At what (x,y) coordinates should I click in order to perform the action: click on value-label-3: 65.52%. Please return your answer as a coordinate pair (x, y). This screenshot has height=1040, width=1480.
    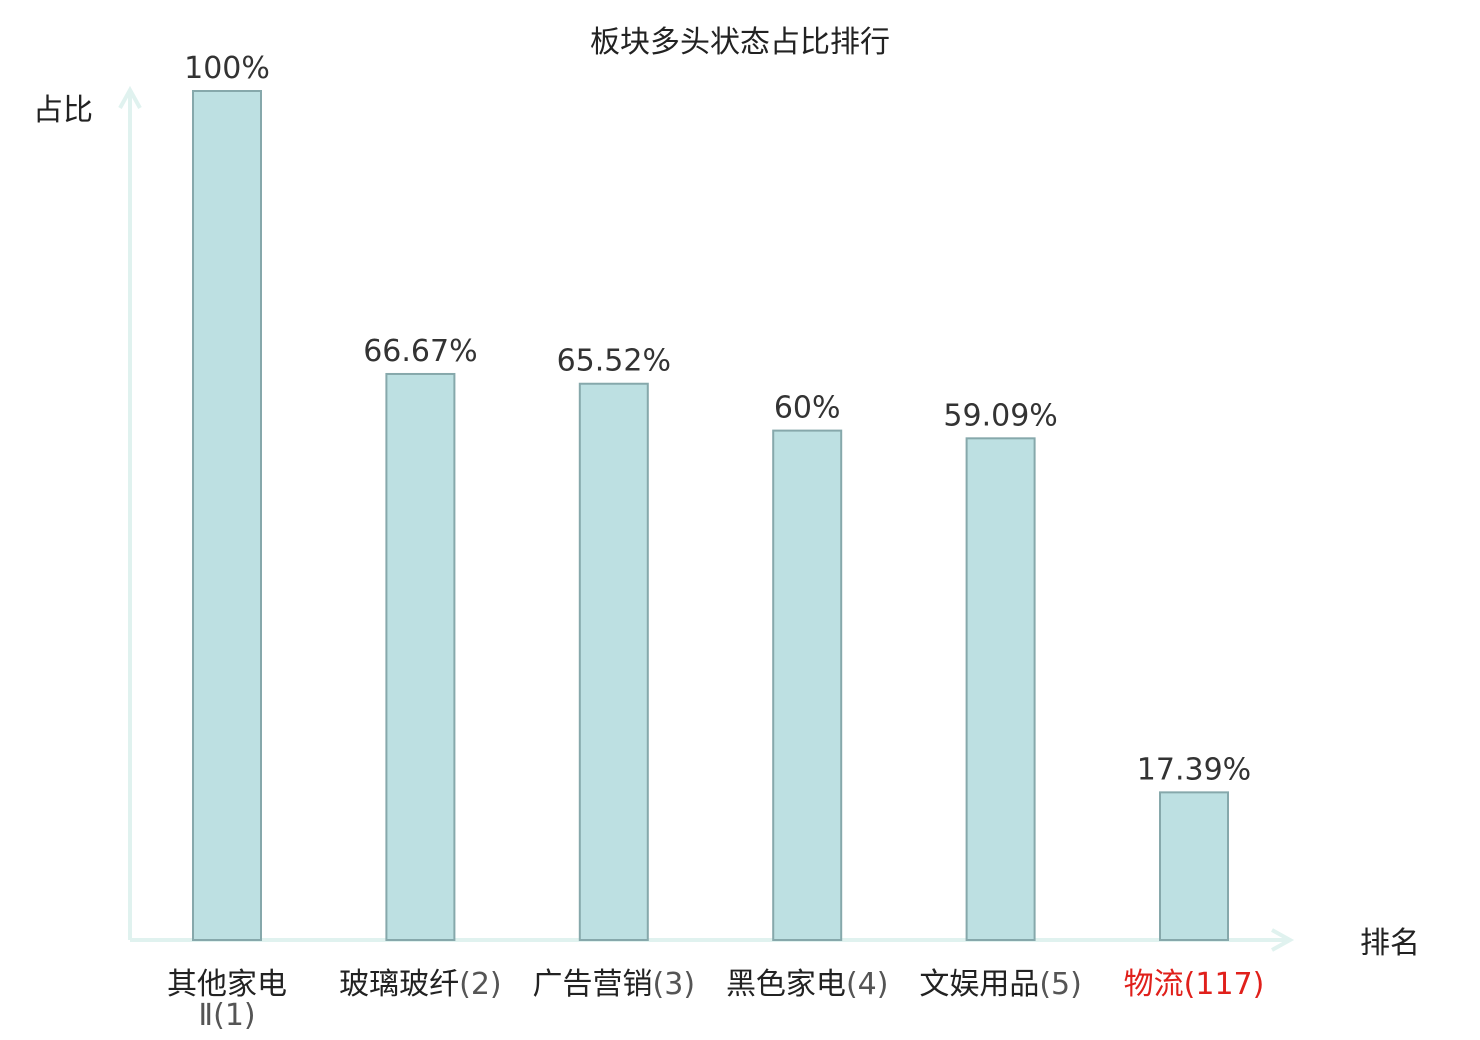
    Looking at the image, I should click on (614, 361).